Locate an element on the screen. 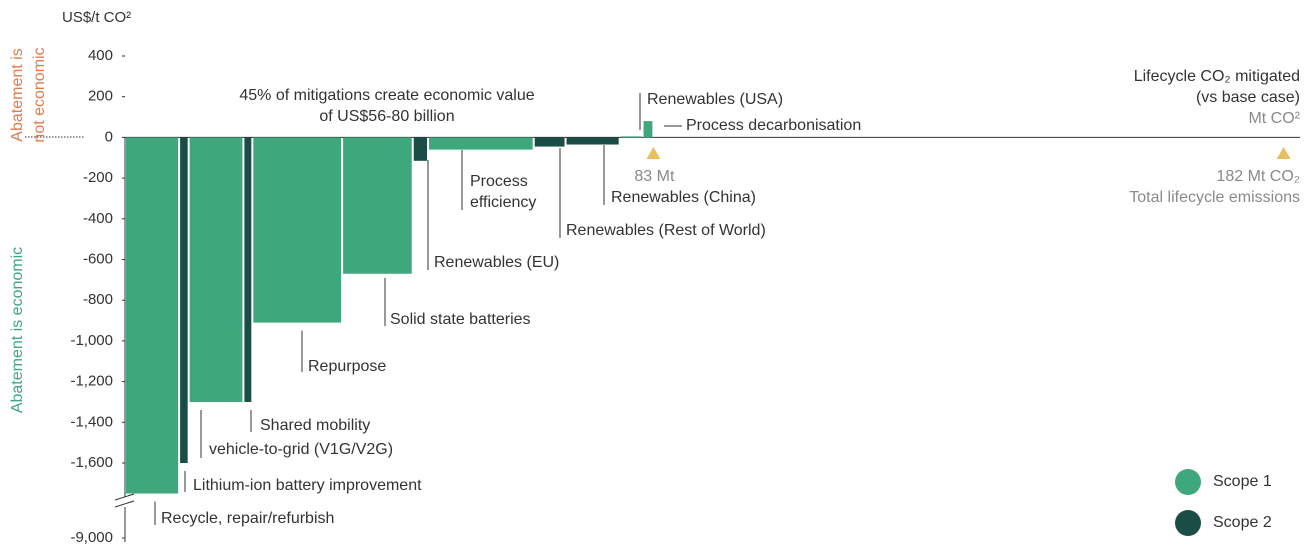  y-label-lower: Abatement is economic is located at coordinates (17, 330).